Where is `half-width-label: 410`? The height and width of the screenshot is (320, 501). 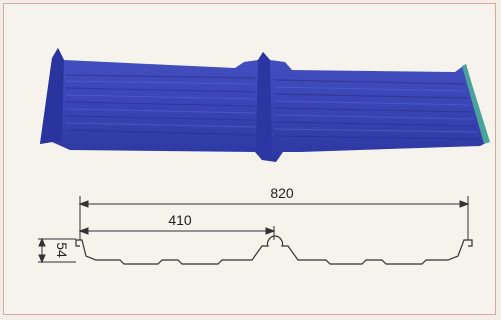
half-width-label: 410 is located at coordinates (180, 220).